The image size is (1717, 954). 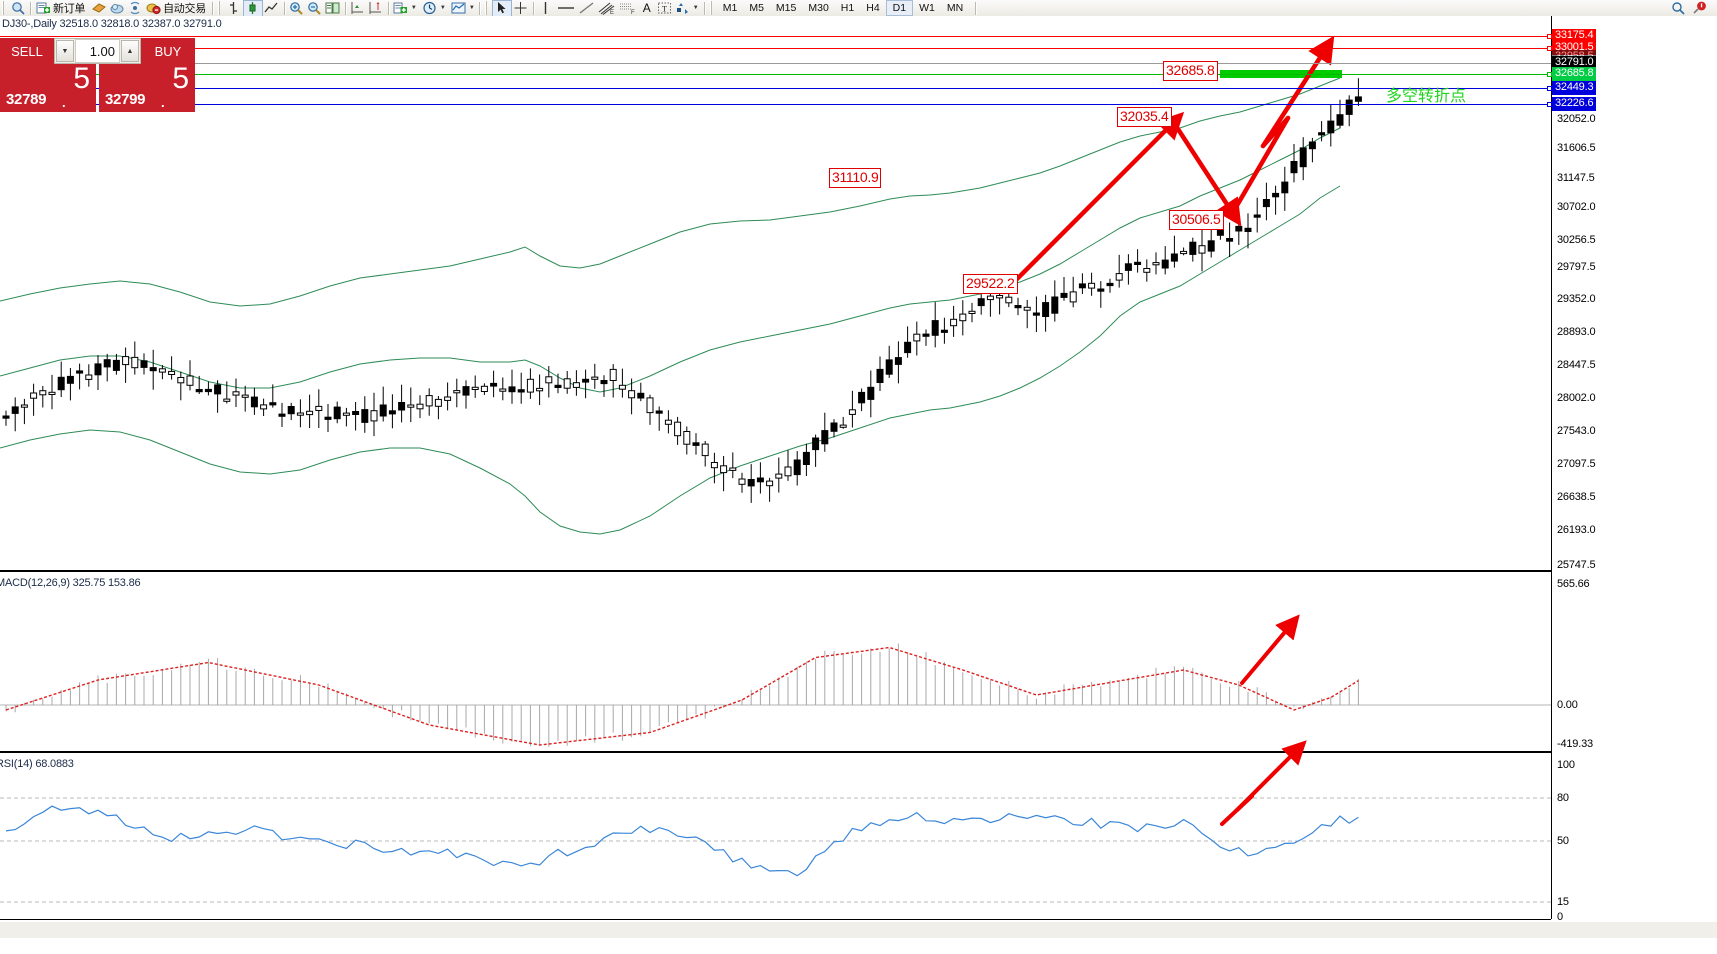 What do you see at coordinates (442, 8) in the screenshot?
I see `periods-dropdown-arrow: ▼` at bounding box center [442, 8].